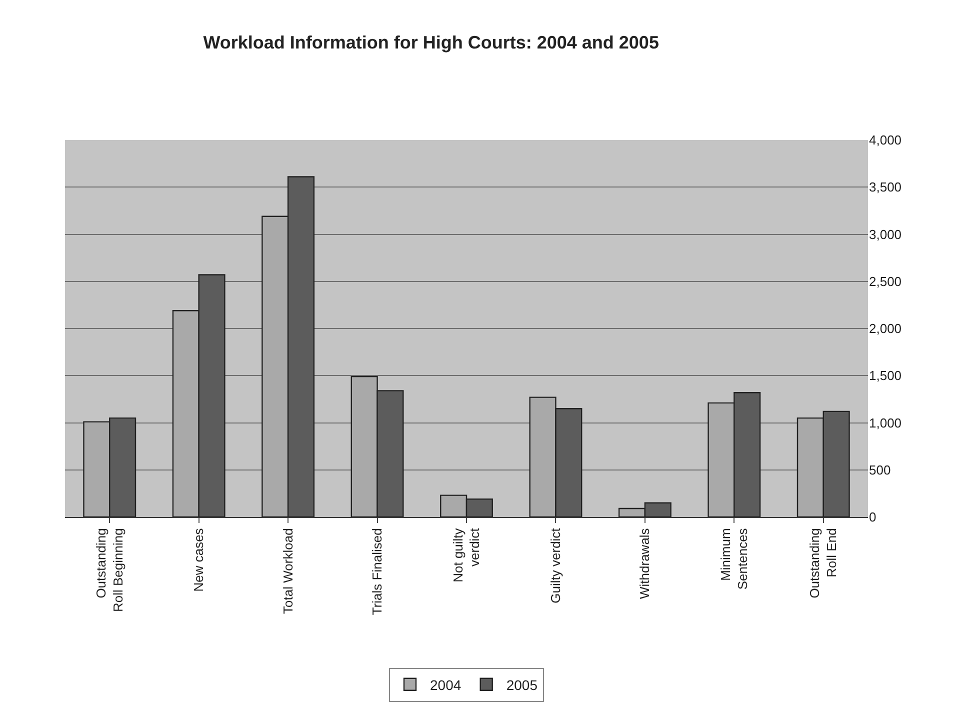 This screenshot has height=714, width=958. Describe the element at coordinates (644, 563) in the screenshot. I see `x-tick-label: Withdrawals` at that location.